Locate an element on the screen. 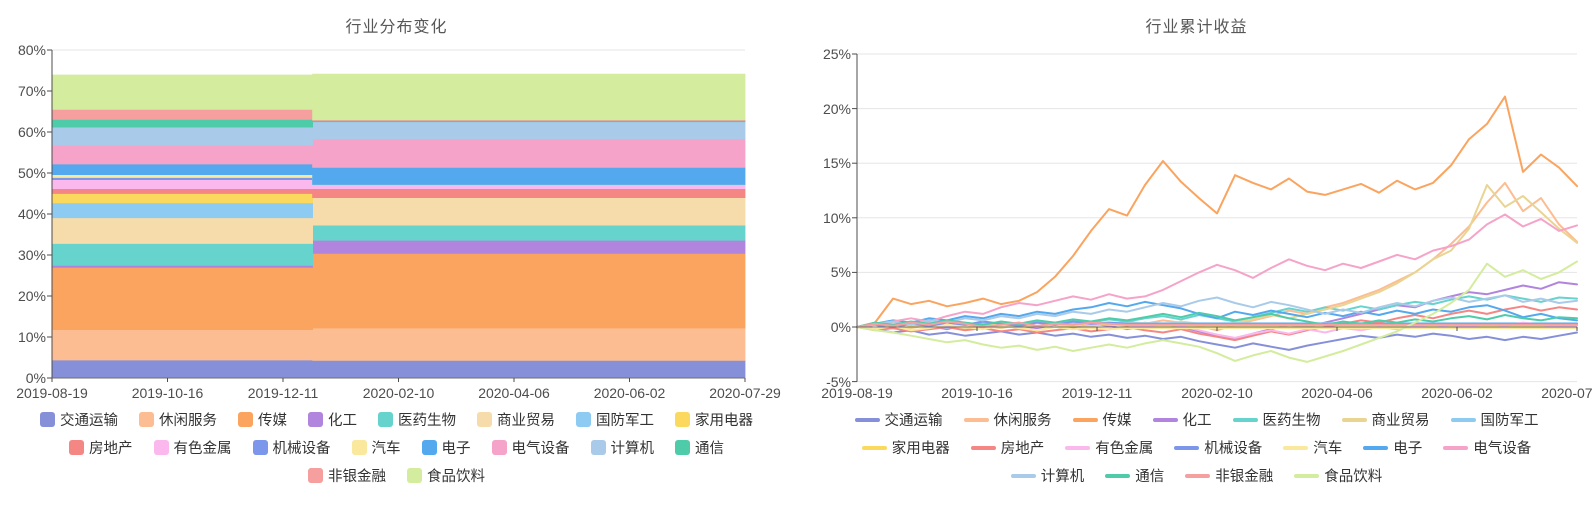 The width and height of the screenshot is (1593, 513). legend-row: 家用电器 房地产 有色金属 机械设备 汽车 电子 电气设备 is located at coordinates (1196, 447).